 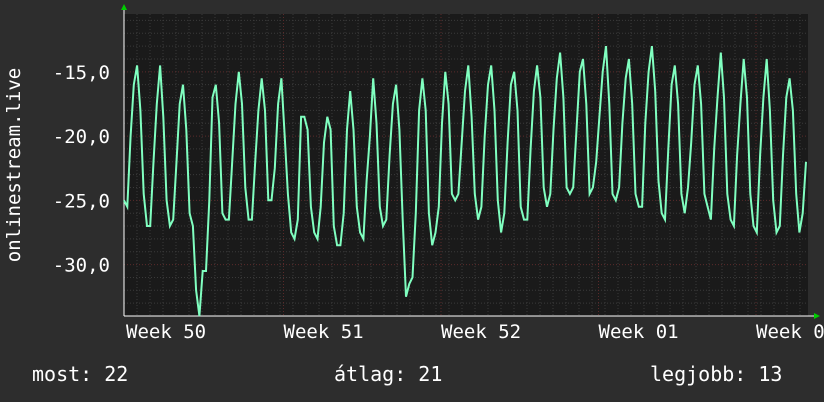 What do you see at coordinates (166, 332) in the screenshot?
I see `x-tick-label: Week 50` at bounding box center [166, 332].